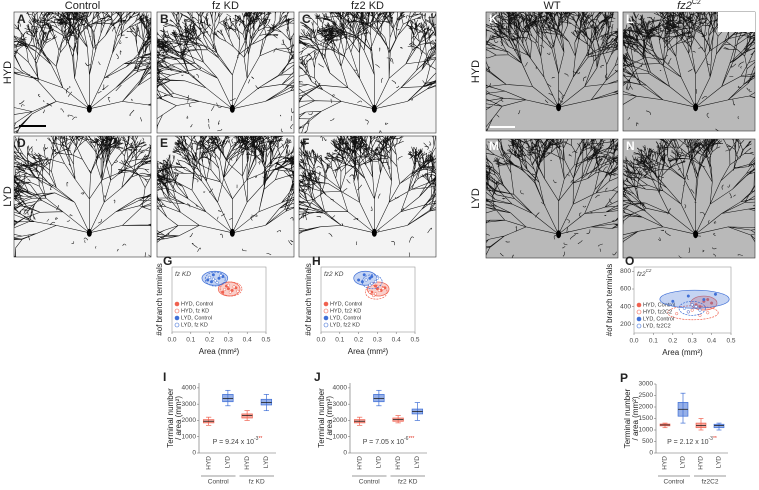 The height and width of the screenshot is (490, 759). I want to click on y-tick-label: 1000, so click(189, 436).